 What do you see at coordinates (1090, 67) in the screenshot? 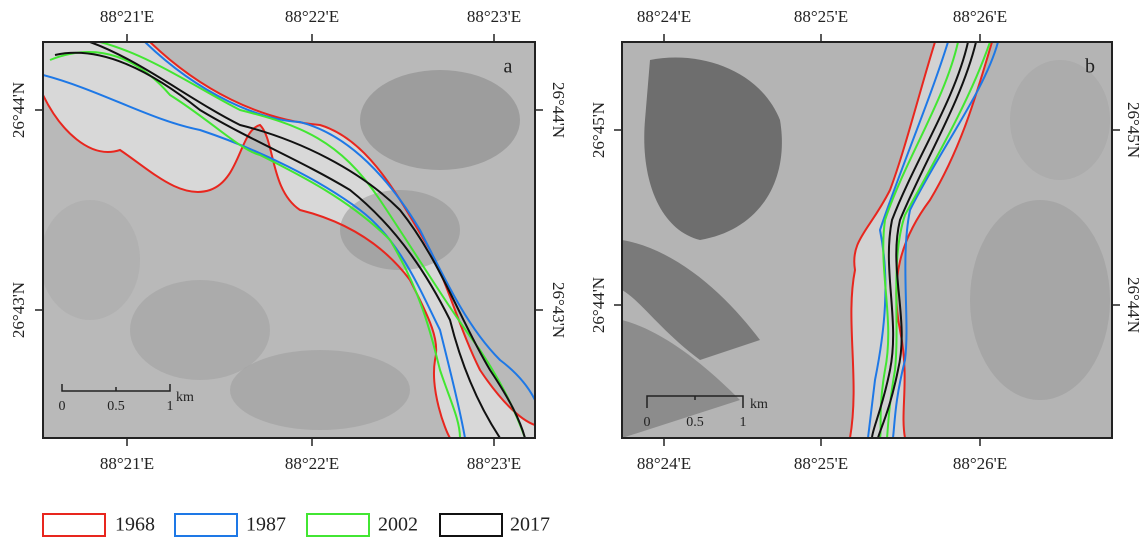
I see `panel-letter: b` at bounding box center [1090, 67].